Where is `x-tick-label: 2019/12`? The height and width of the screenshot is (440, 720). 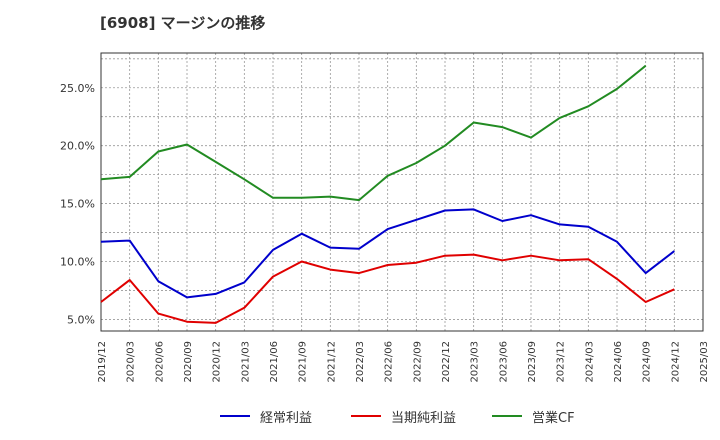
x-tick-label: 2019/12 is located at coordinates (102, 362).